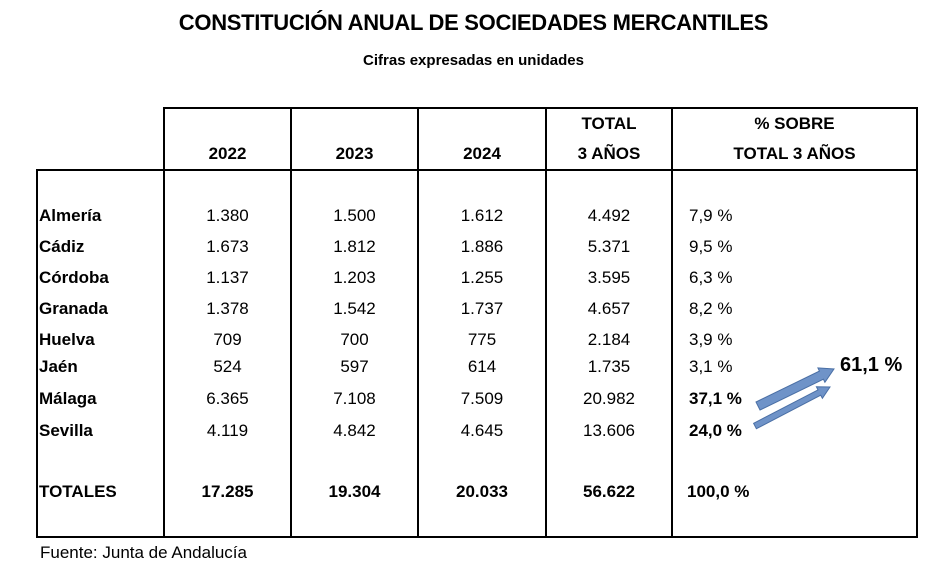  I want to click on value-y2023: 1.203, so click(354, 277).